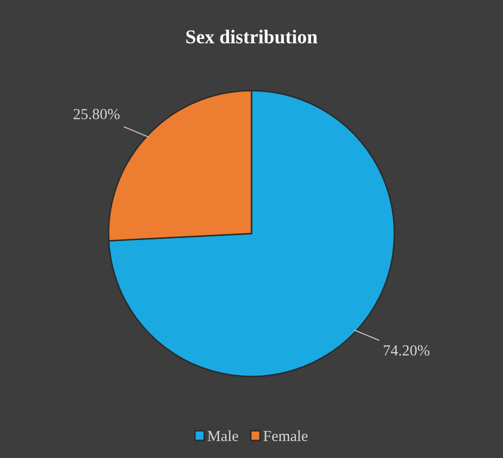 Image resolution: width=503 pixels, height=458 pixels. What do you see at coordinates (97, 114) in the screenshot?
I see `data-label: 25.80%` at bounding box center [97, 114].